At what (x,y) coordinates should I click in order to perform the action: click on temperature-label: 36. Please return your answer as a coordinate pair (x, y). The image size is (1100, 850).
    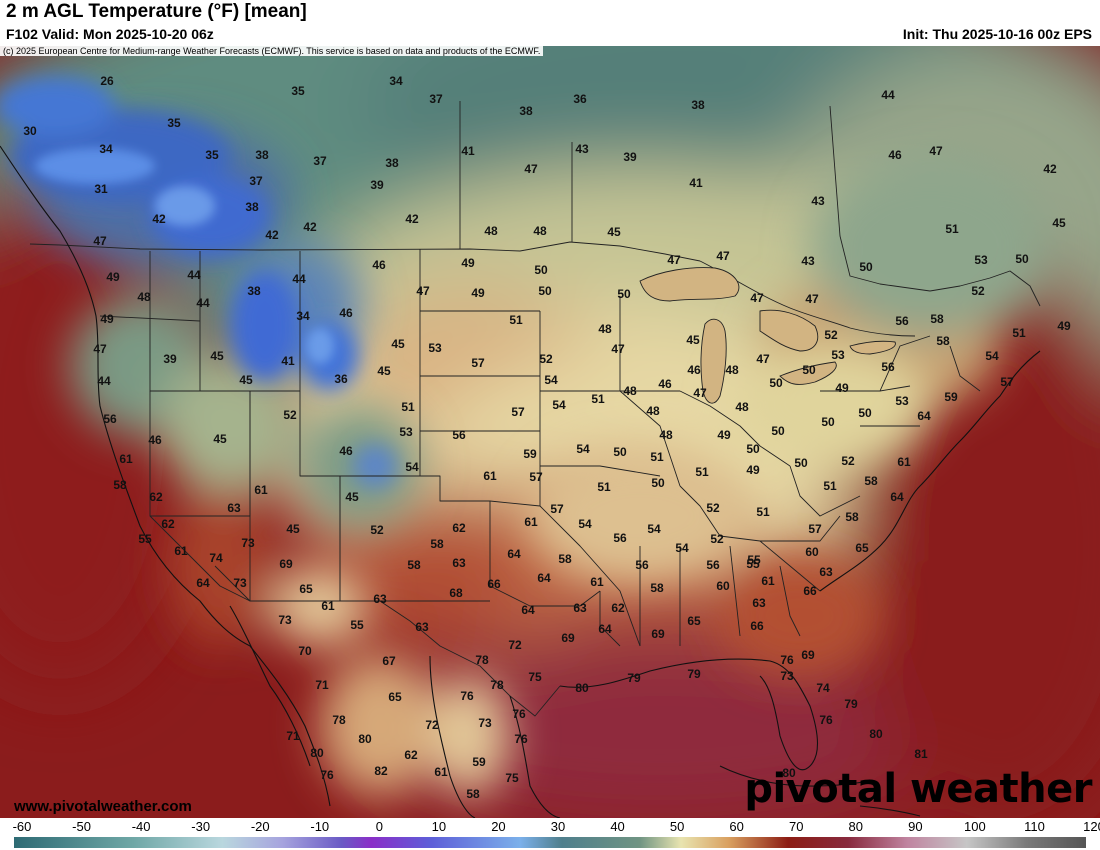
    Looking at the image, I should click on (580, 99).